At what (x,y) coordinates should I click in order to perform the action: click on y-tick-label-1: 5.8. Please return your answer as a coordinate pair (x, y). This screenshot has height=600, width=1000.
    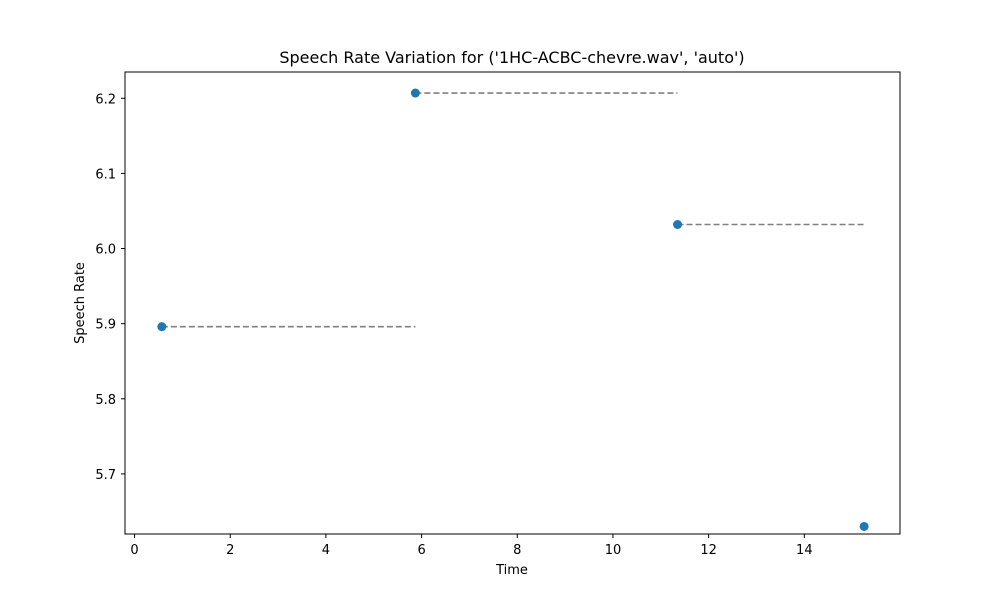
    Looking at the image, I should click on (105, 400).